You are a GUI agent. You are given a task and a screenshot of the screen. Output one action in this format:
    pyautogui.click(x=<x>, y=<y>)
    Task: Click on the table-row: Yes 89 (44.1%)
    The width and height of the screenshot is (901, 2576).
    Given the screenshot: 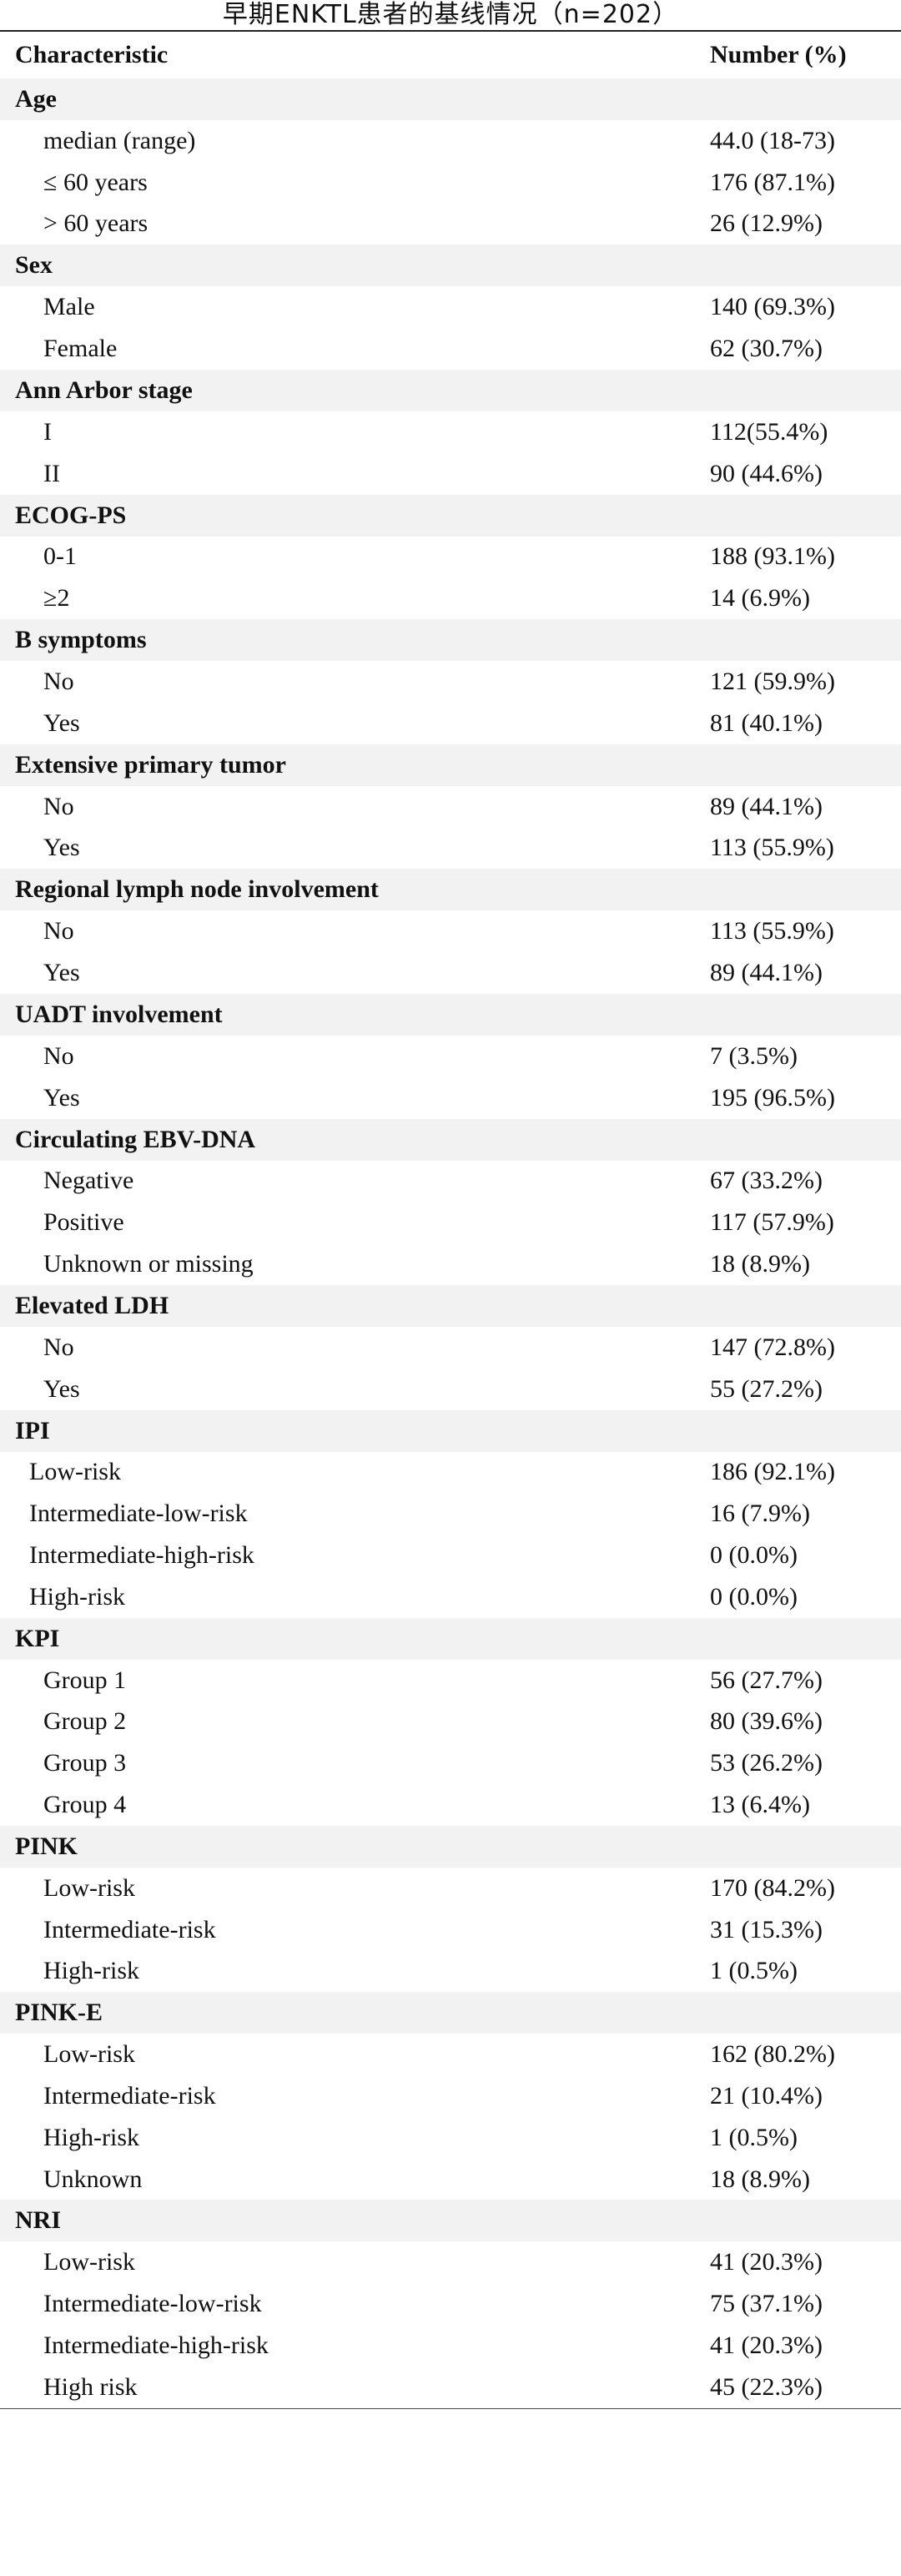 What is the action you would take?
    pyautogui.click(x=450, y=973)
    